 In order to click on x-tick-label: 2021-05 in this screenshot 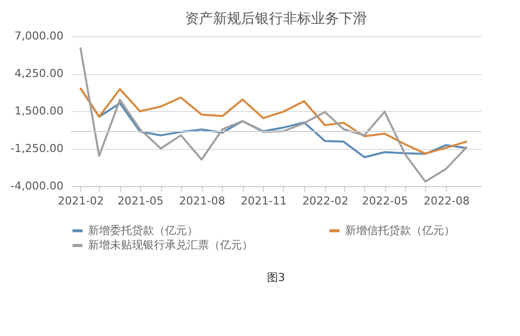, I will do `click(141, 201)`.